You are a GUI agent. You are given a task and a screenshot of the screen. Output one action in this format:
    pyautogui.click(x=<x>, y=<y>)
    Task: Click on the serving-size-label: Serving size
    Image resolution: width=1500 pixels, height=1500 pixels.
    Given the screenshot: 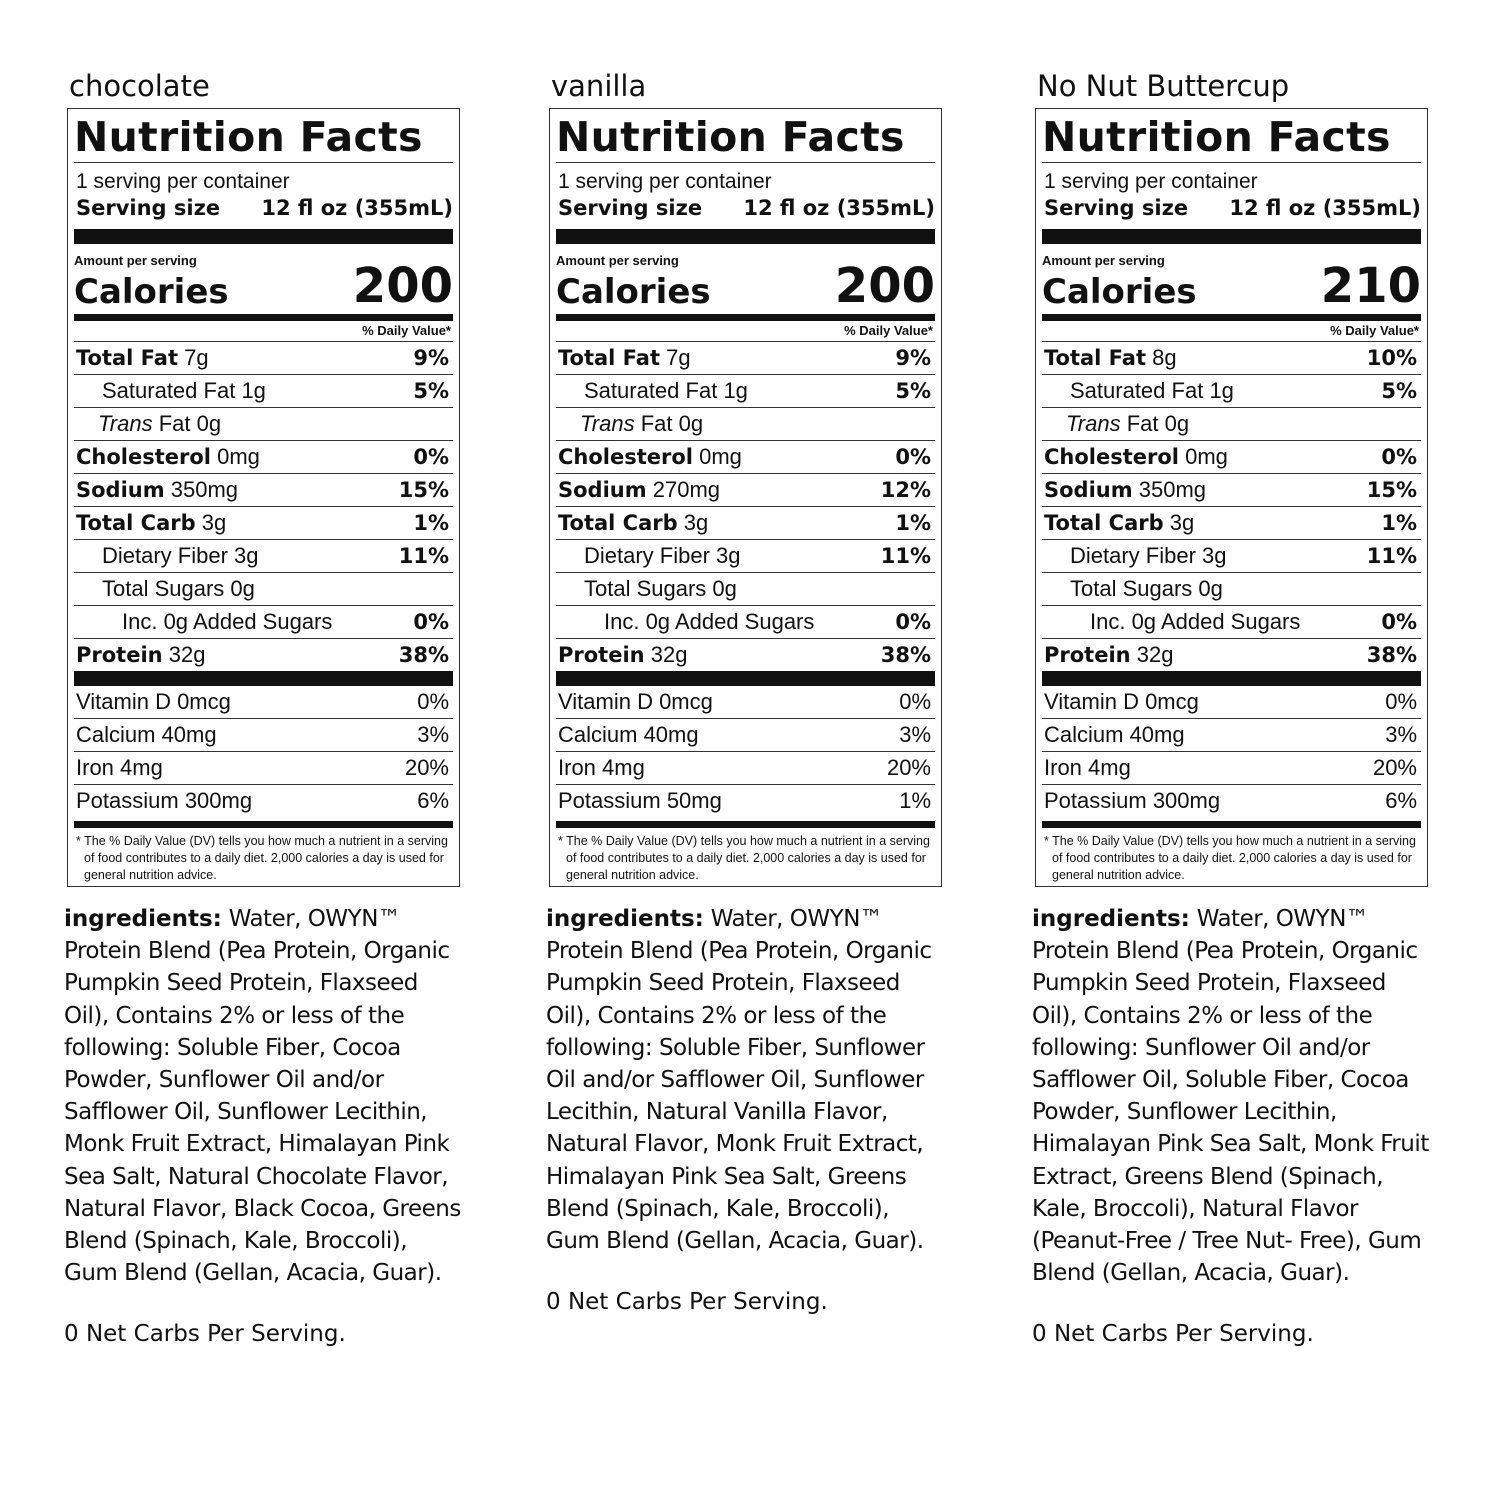 What is the action you would take?
    pyautogui.click(x=1116, y=208)
    